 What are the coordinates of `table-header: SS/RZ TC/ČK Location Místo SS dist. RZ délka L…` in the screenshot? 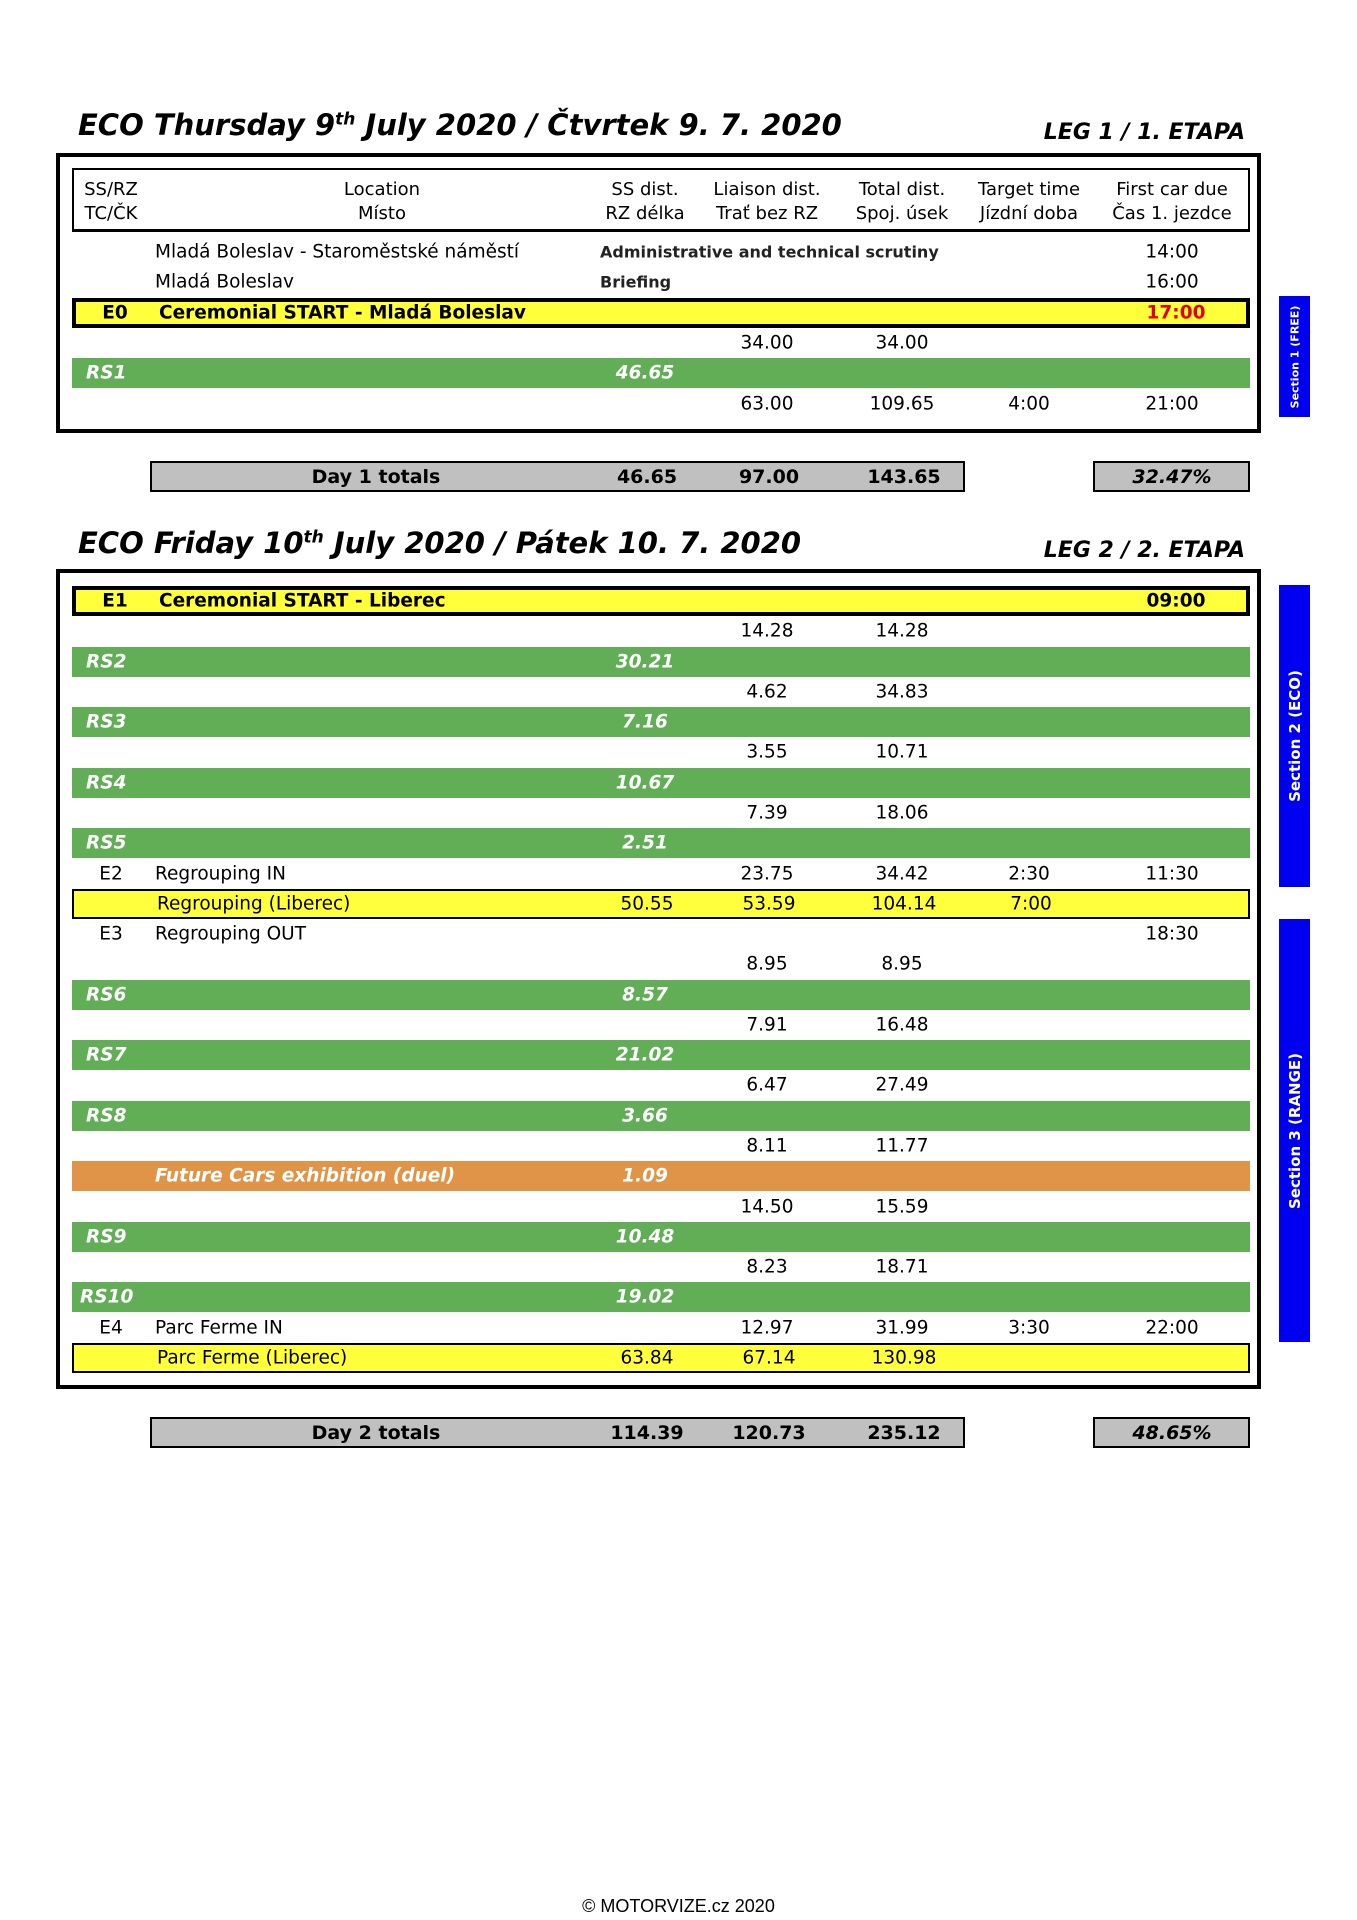 It's located at (661, 200).